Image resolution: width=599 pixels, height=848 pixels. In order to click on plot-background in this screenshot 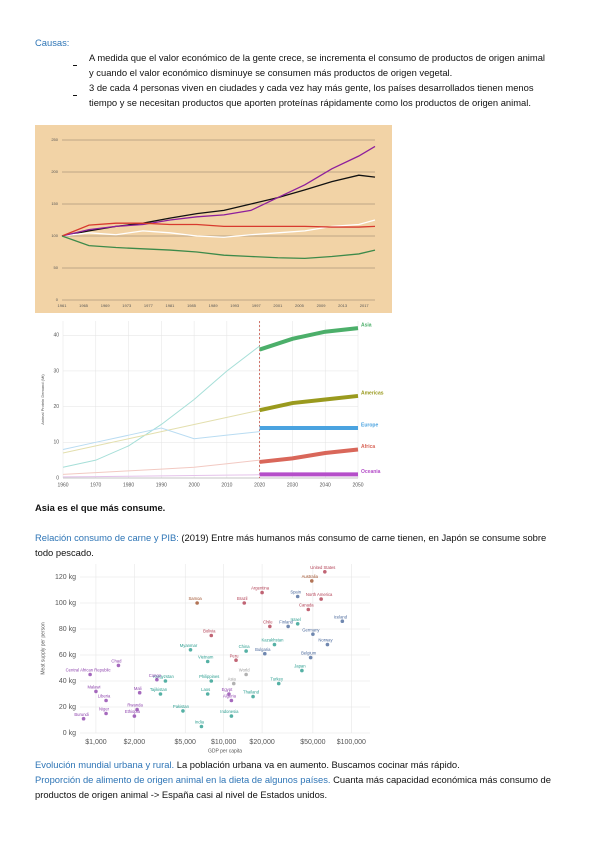, I will do `click(213, 219)`.